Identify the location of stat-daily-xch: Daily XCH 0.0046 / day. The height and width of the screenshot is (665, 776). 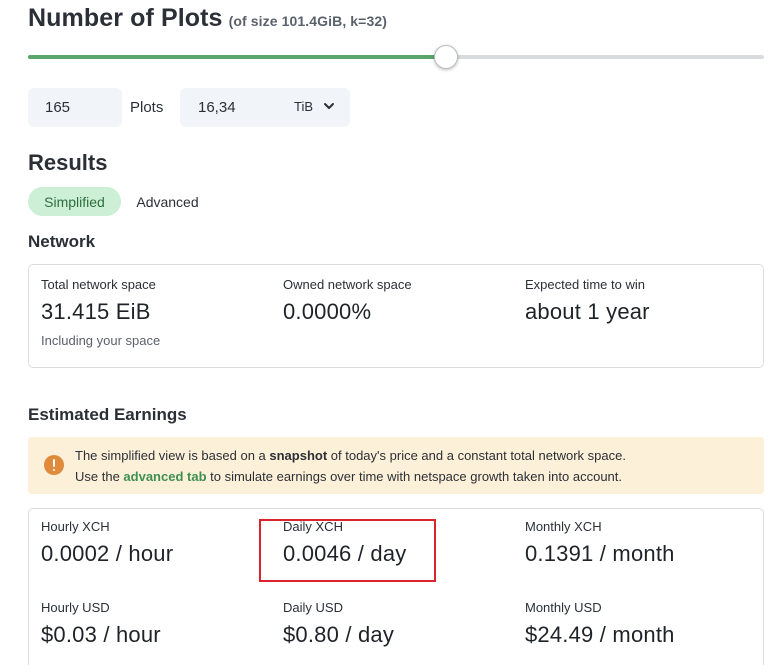
(345, 543).